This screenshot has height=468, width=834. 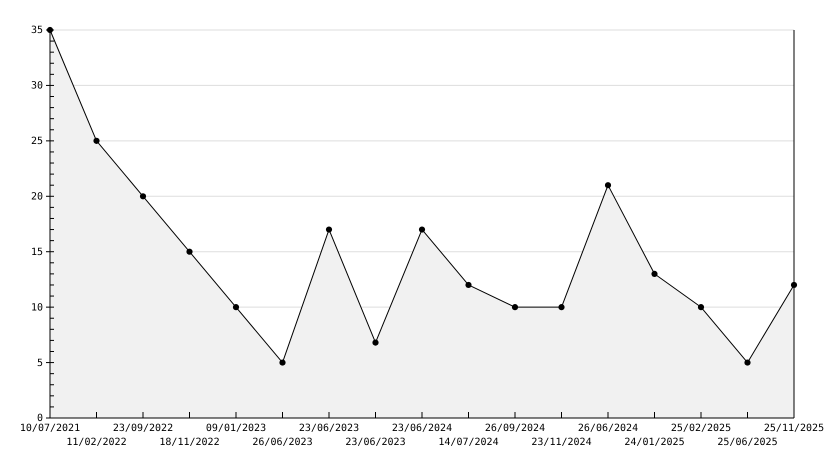 What do you see at coordinates (422, 428) in the screenshot?
I see `x-tick-label: 23/06/2024` at bounding box center [422, 428].